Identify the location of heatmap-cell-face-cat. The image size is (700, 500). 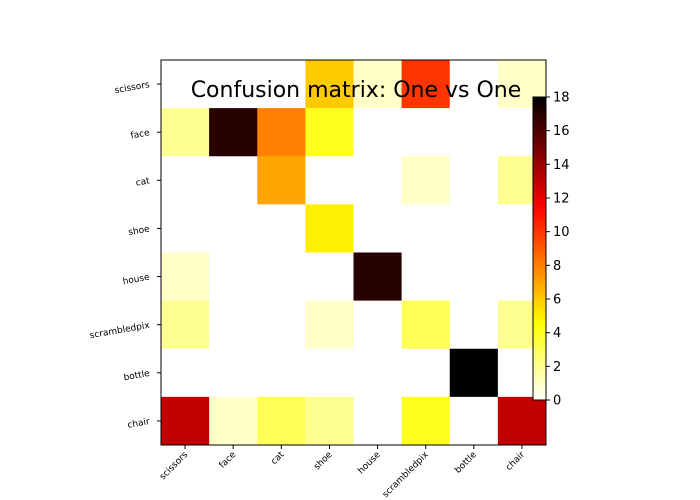
(281, 132).